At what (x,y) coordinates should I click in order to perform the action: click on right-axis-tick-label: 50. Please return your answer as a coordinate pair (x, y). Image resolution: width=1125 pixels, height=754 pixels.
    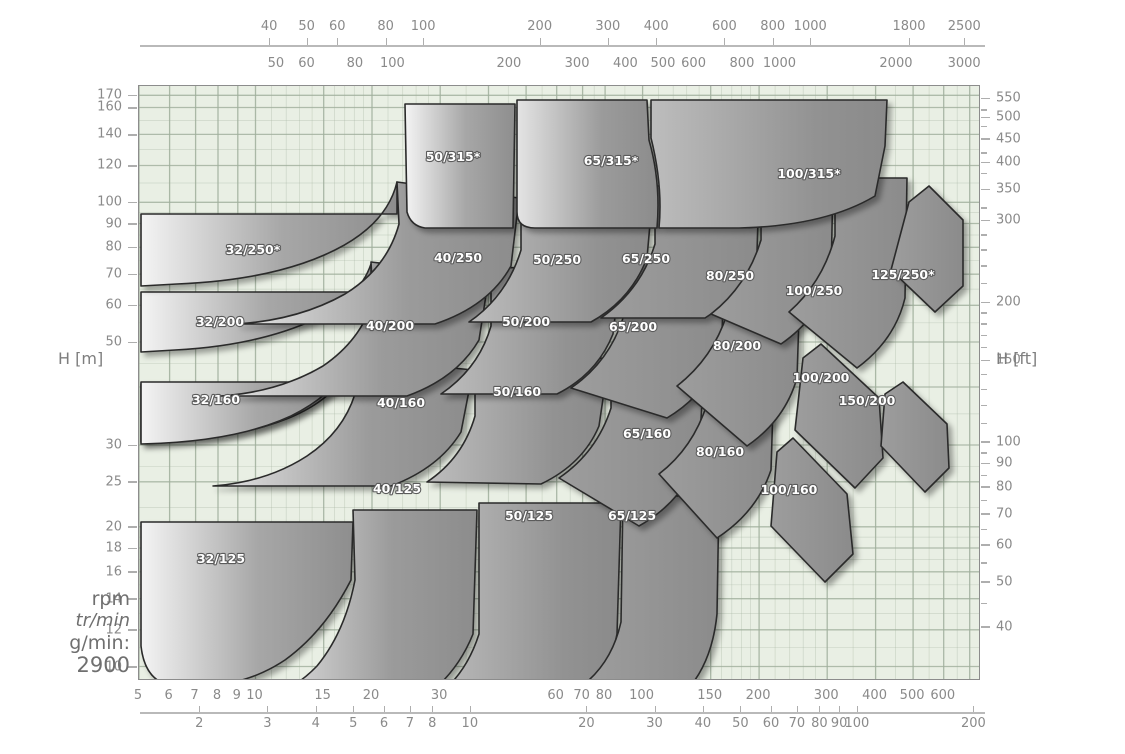
    Looking at the image, I should click on (1004, 582).